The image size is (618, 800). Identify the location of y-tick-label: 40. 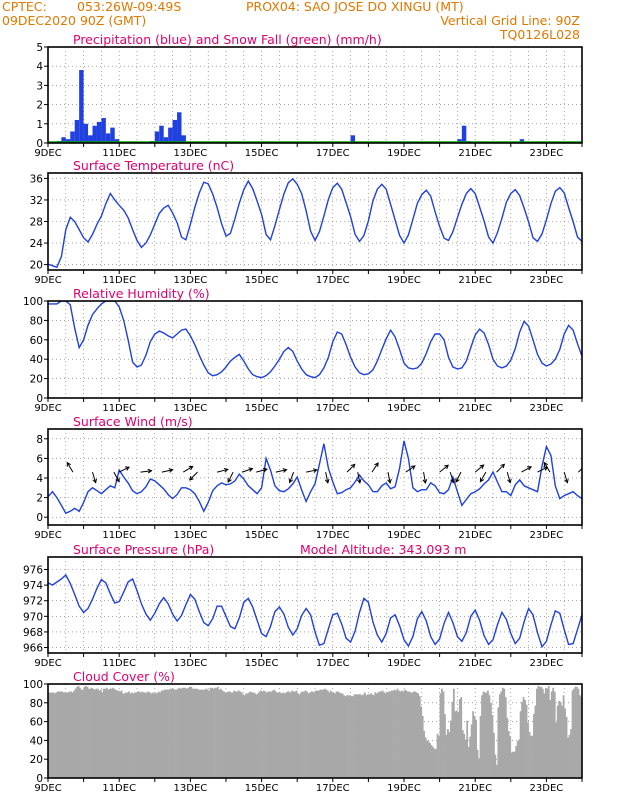
(36, 360).